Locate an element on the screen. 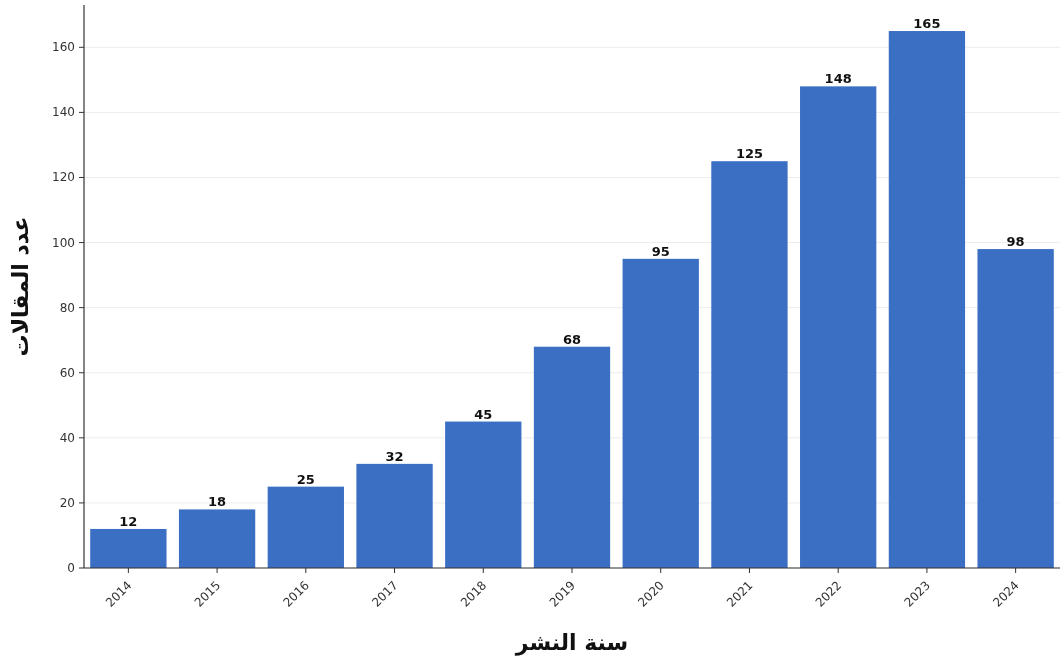 The image size is (1062, 666). y-tick-label: 60 is located at coordinates (67, 372).